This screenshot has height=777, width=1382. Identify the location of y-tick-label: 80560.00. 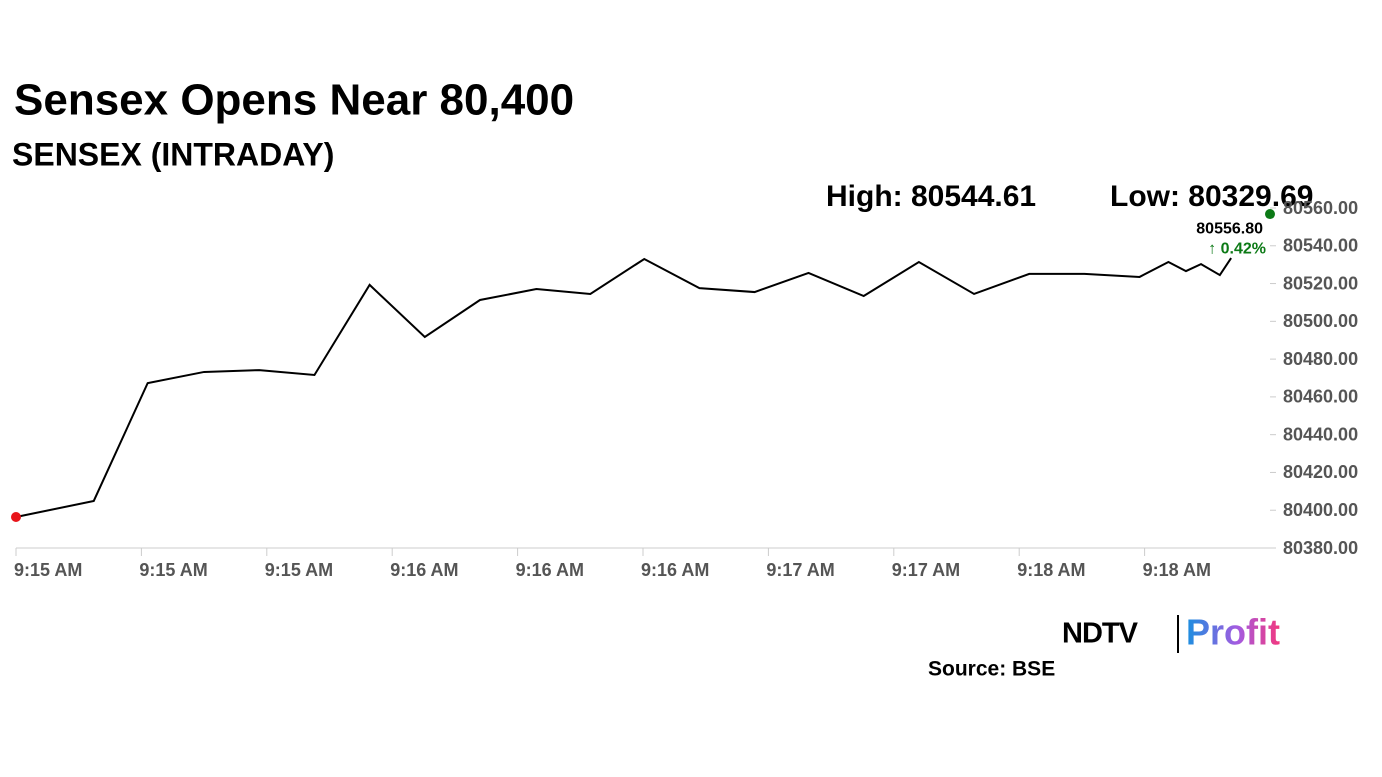
(1320, 208).